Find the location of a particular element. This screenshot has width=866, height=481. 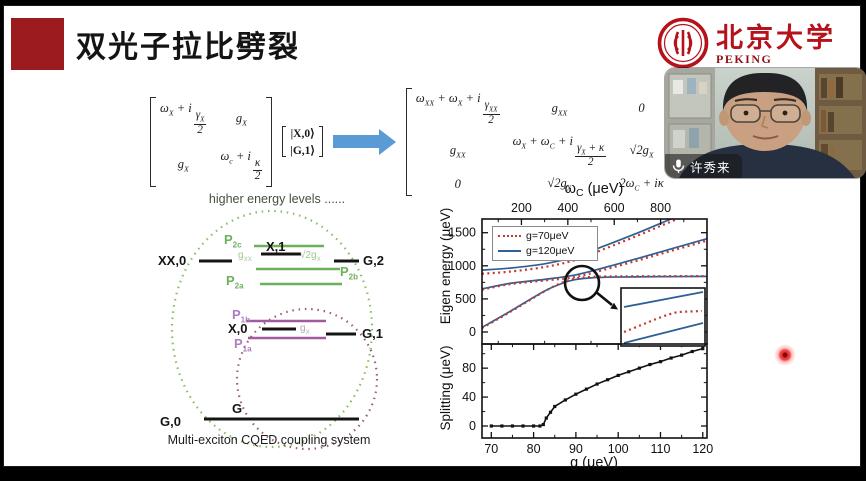

matrix2-cell-r1c1: ωX + i γX 2 is located at coordinates (183, 118).